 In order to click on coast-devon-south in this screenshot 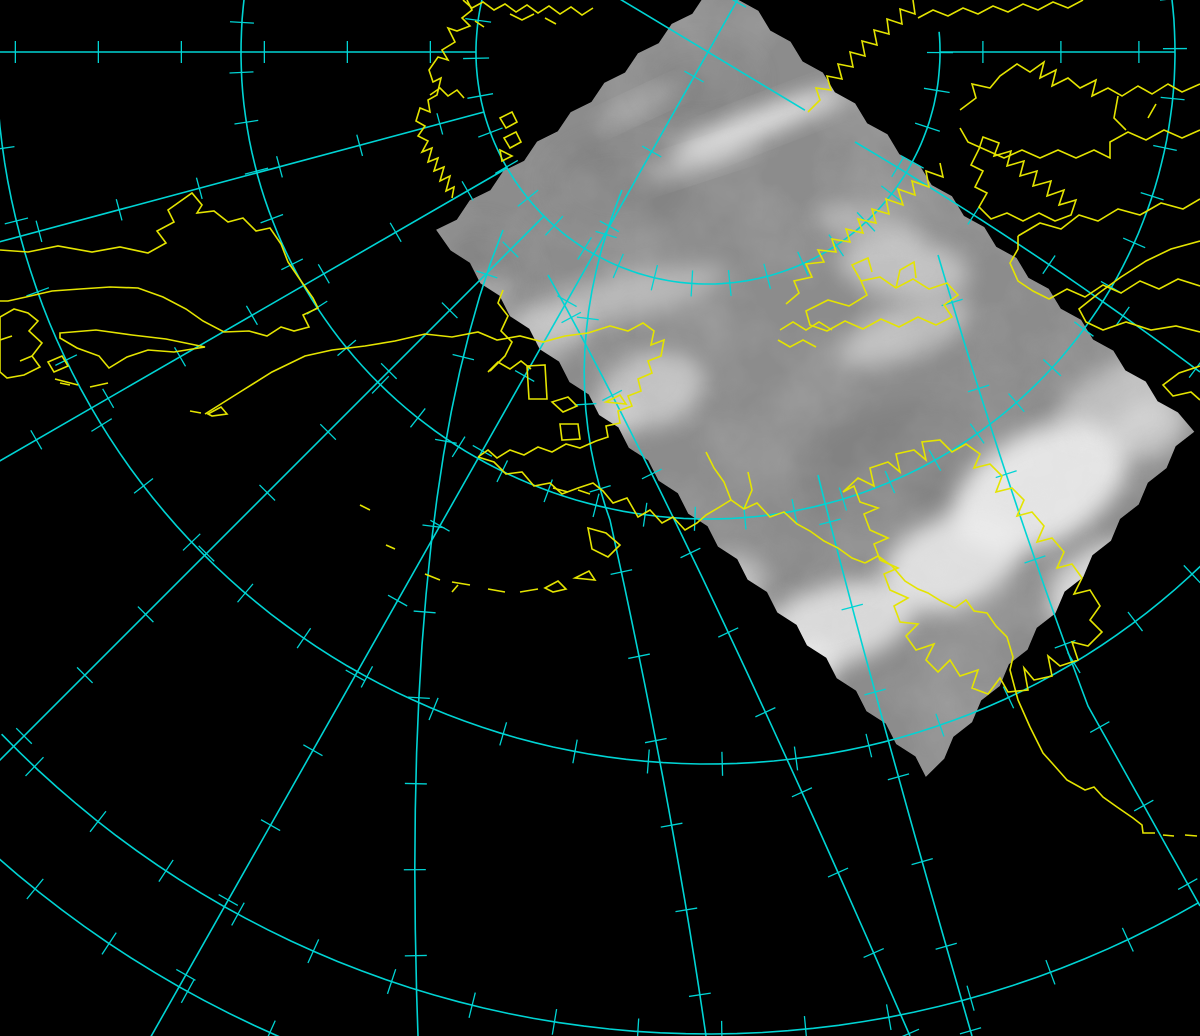, I will do `click(1104, 268)`.